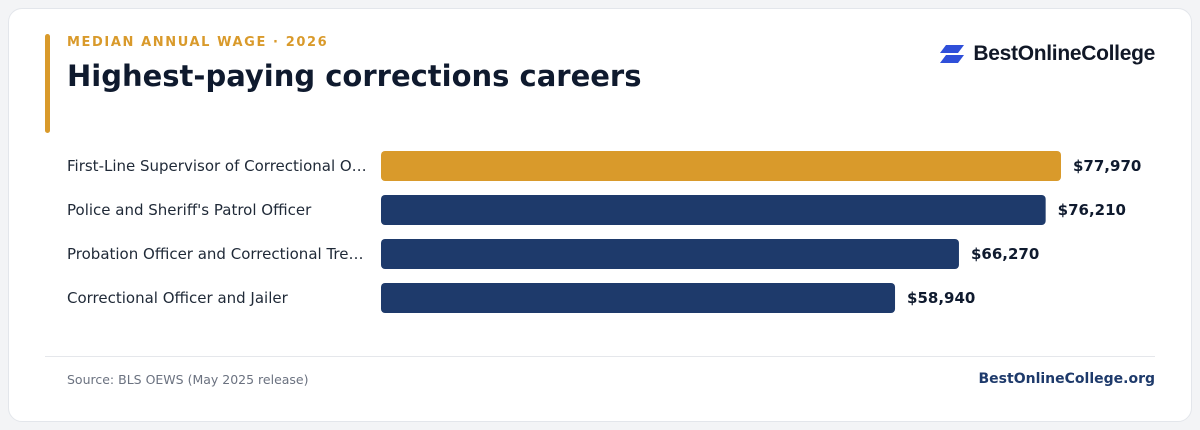 The height and width of the screenshot is (430, 1200). I want to click on value-label: $58,940, so click(941, 298).